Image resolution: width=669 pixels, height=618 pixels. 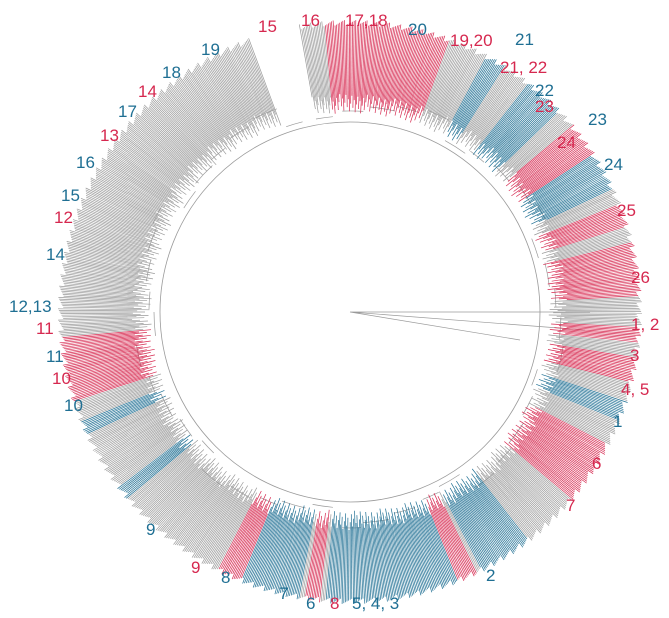 I want to click on clade-label-red-1-2: 1, 2, so click(x=645, y=324).